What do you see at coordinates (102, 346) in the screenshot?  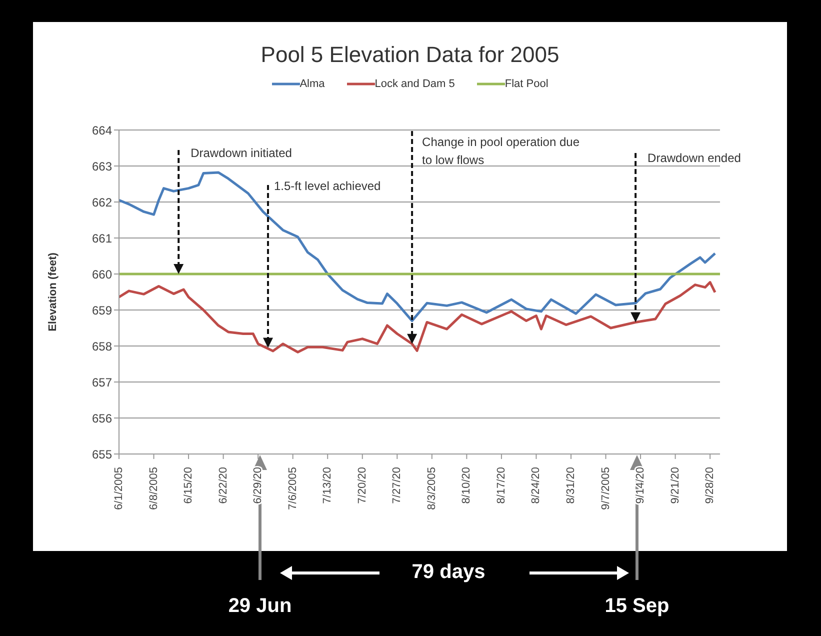 I see `y-tick-label: 658` at bounding box center [102, 346].